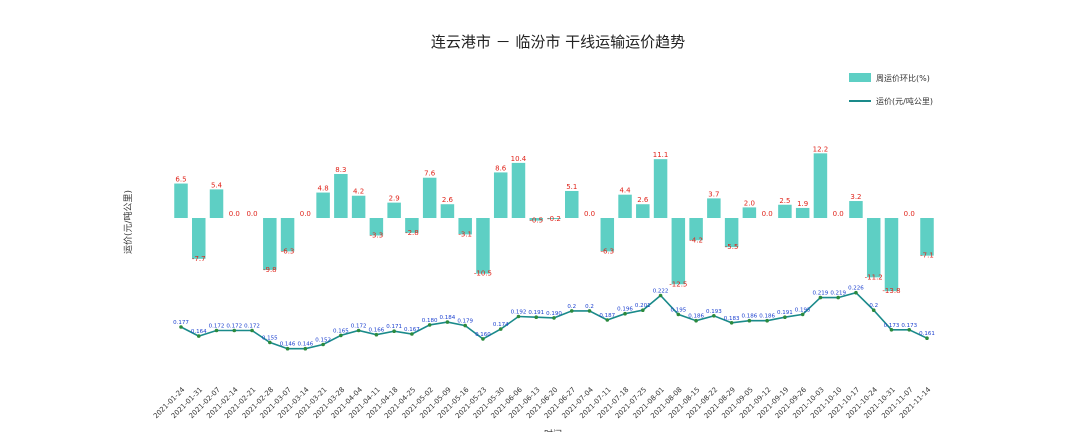  Describe the element at coordinates (732, 319) in the screenshot. I see `price-value-label: 0.183` at that location.